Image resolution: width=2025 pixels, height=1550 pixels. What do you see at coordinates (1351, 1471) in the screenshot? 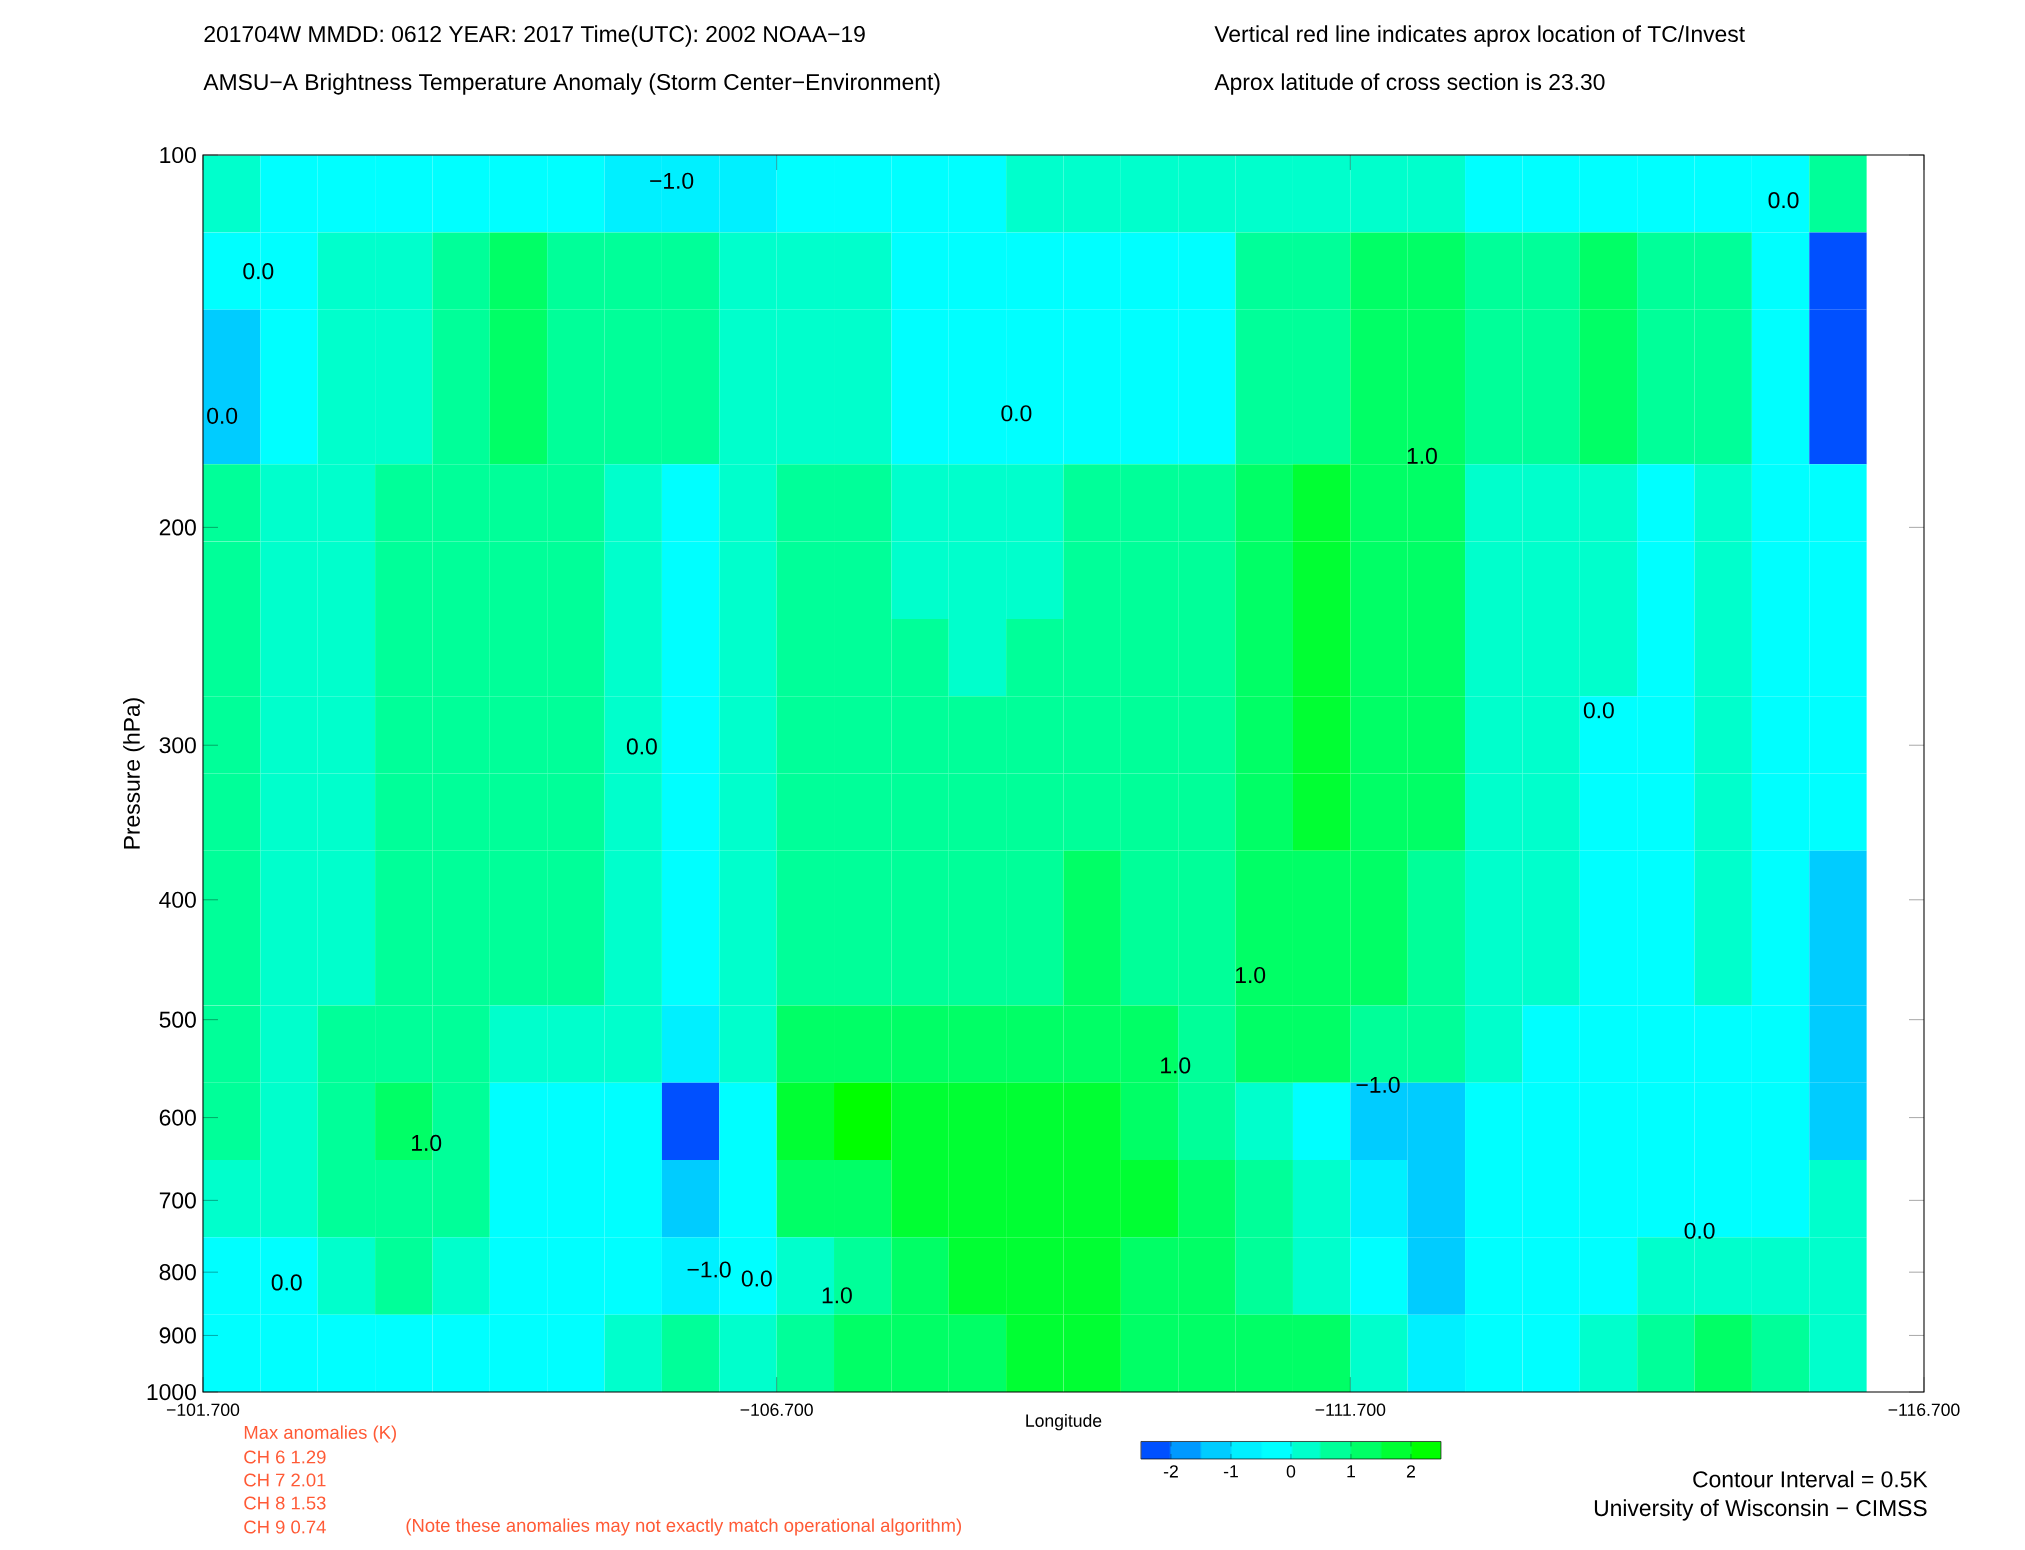
I see `color-bar-label: 1` at bounding box center [1351, 1471].